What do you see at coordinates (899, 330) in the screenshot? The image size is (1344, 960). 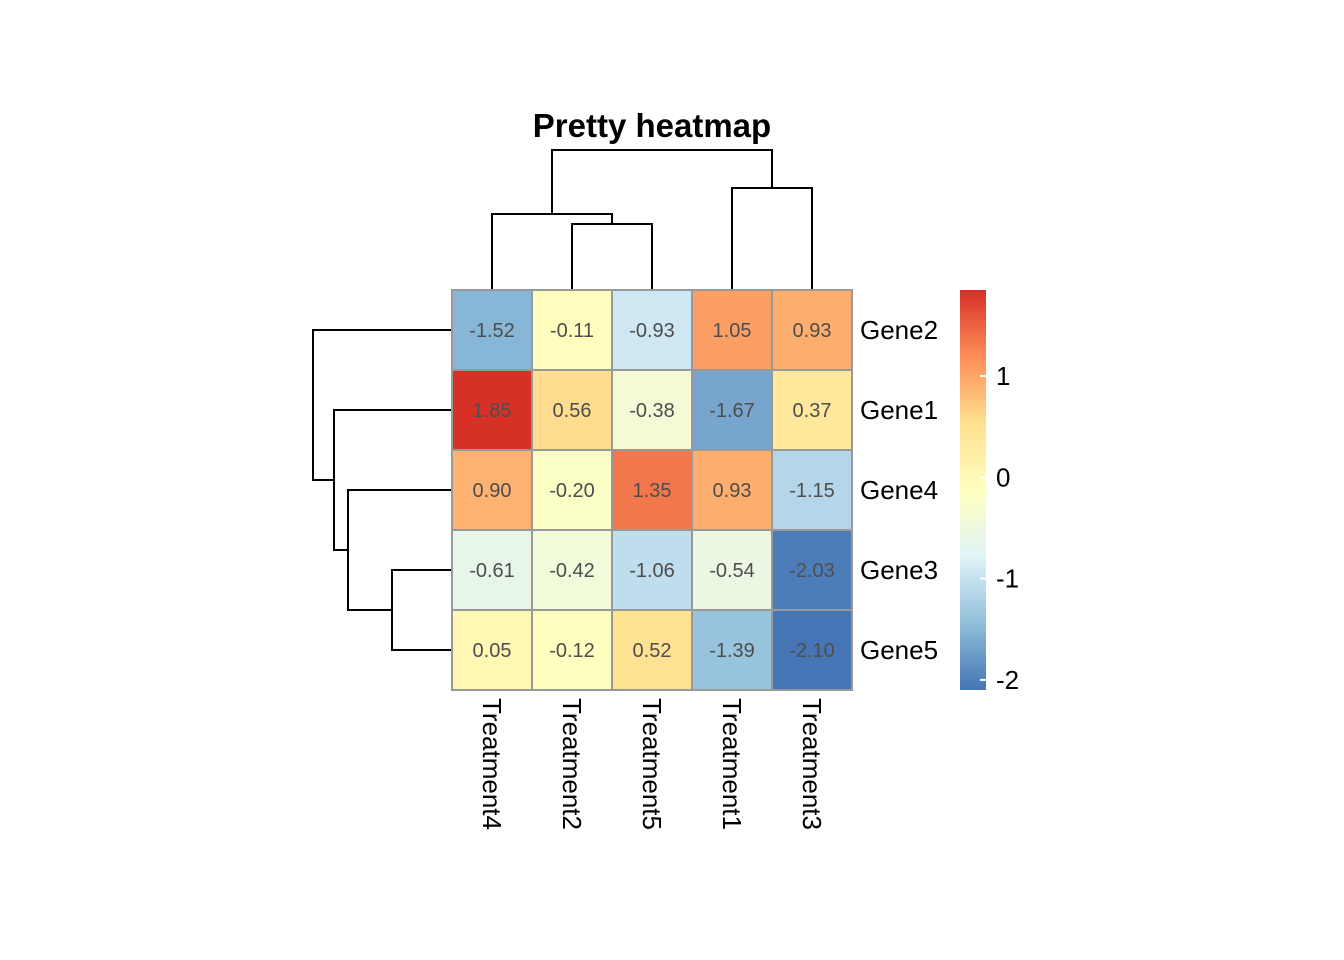 I see `row-label: Gene2` at bounding box center [899, 330].